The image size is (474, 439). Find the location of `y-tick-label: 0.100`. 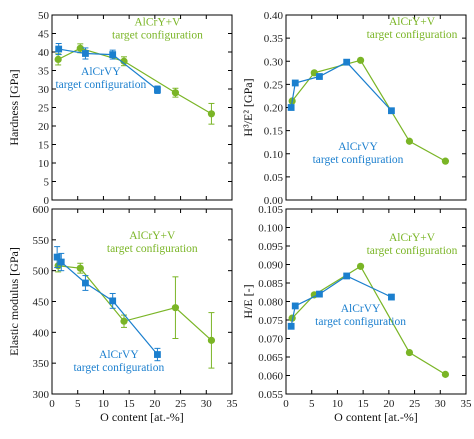

y-tick-label: 0.100 is located at coordinates (270, 229).